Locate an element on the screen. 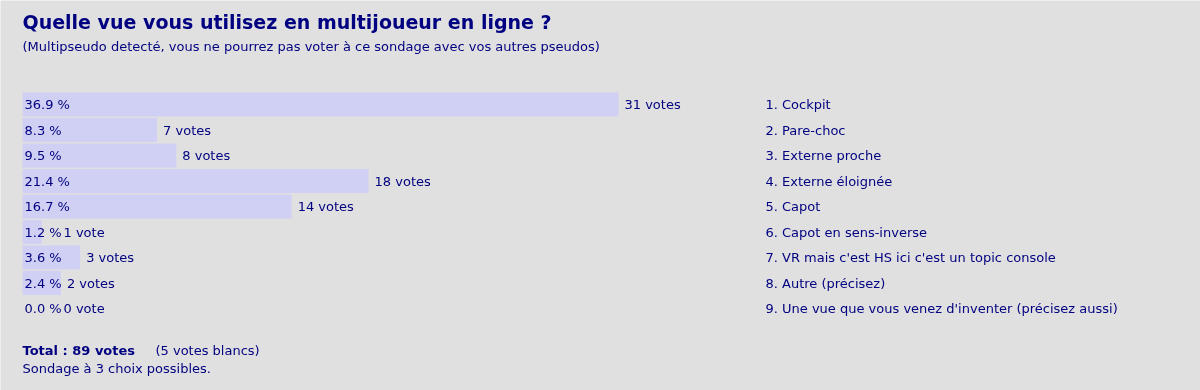 Image resolution: width=1200 pixels, height=390 pixels. y-tick-label: 6. Capot en sens-inverse is located at coordinates (846, 232).